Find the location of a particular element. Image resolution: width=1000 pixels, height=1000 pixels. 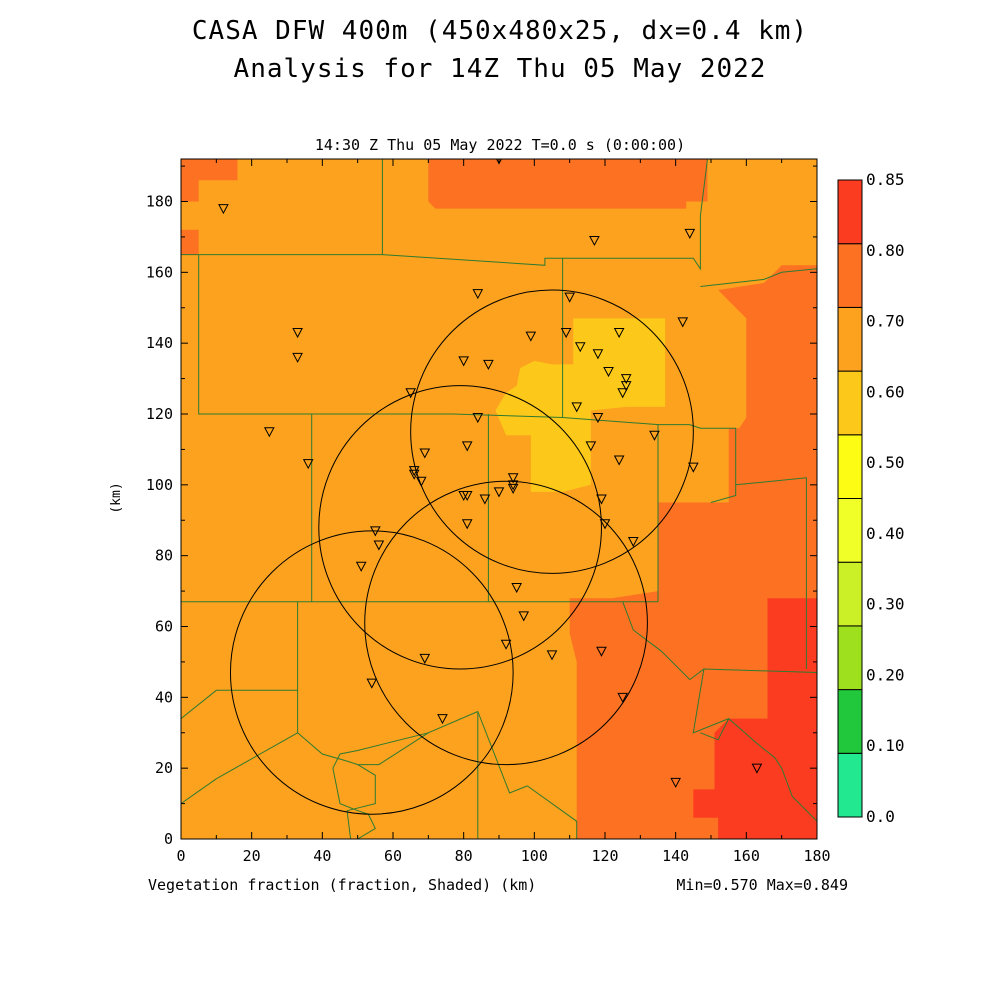

y-tick-label: 140 is located at coordinates (159, 343).